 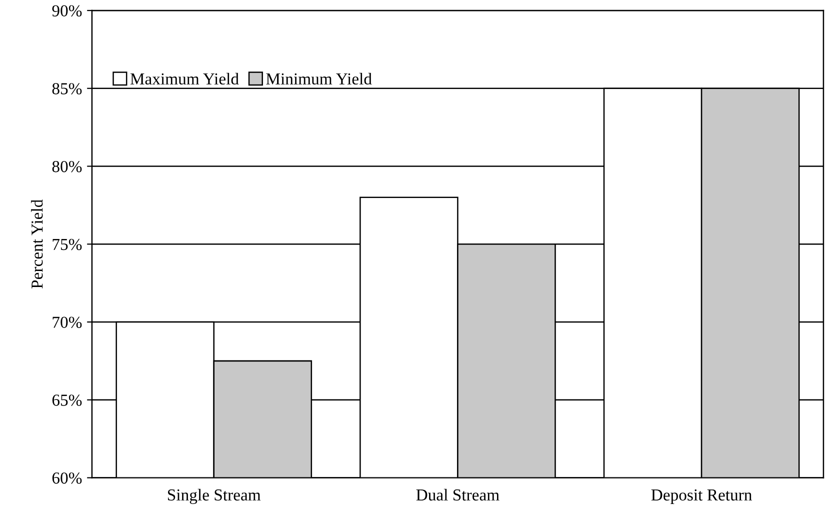 I want to click on x-tick-label: Dual Stream, so click(x=458, y=494).